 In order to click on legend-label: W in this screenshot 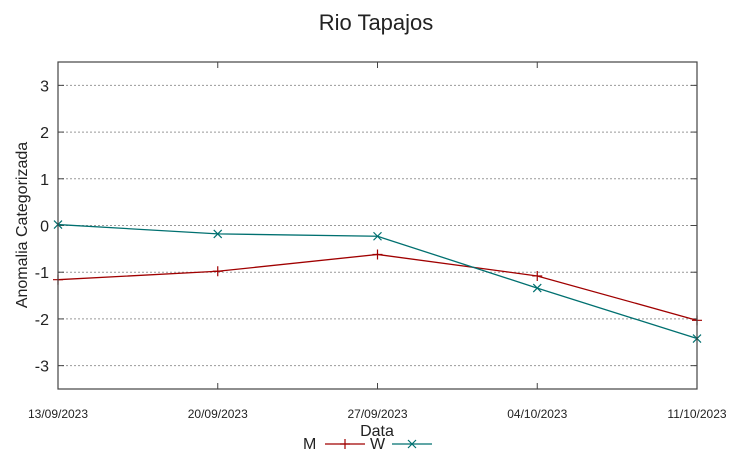, I will do `click(378, 444)`.